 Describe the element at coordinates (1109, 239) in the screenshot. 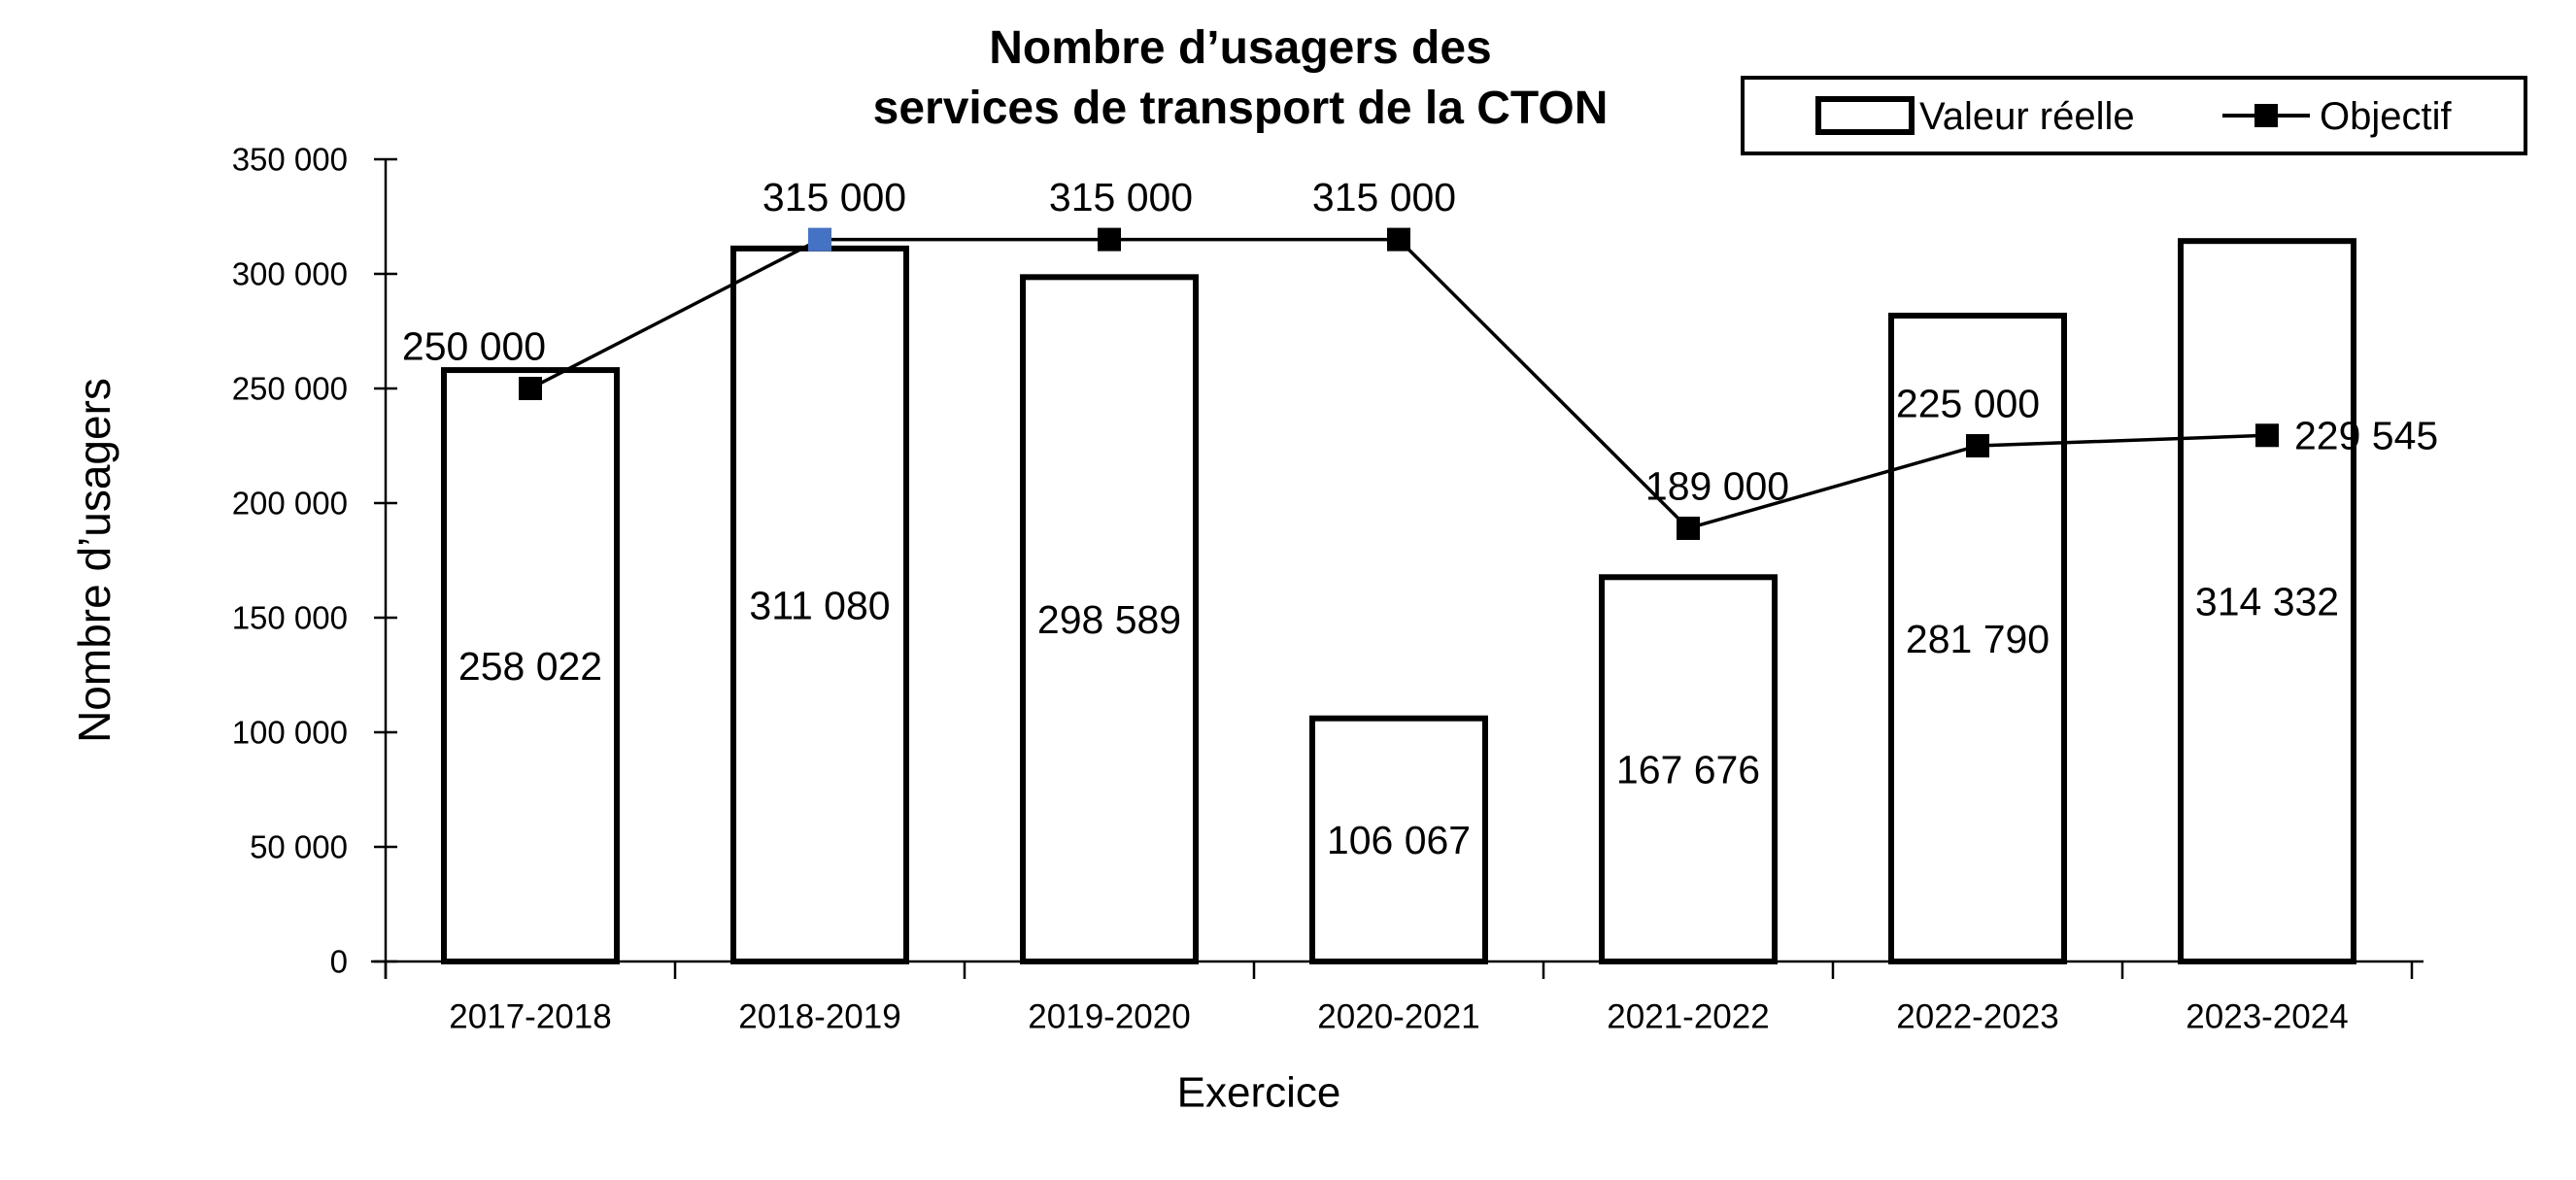

I see `objectif-marker-2019-2020` at that location.